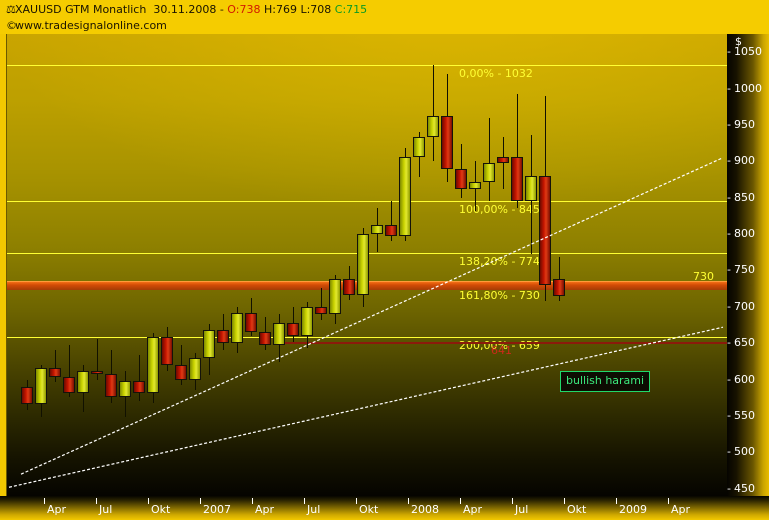  I want to click on price-tick-label: 500, so click(744, 452).